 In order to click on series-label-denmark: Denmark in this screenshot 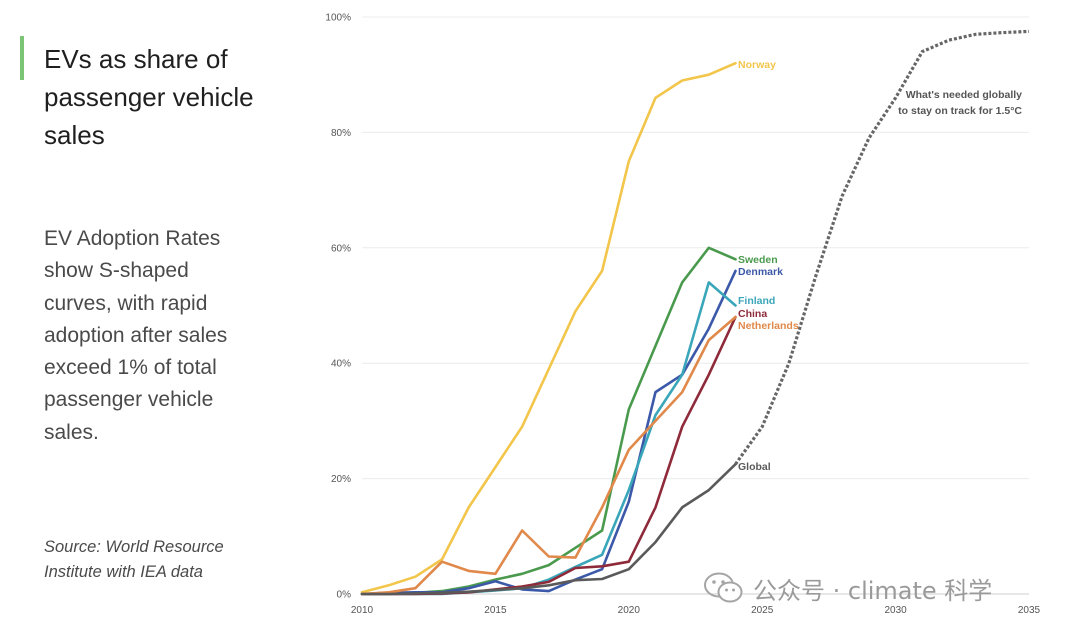, I will do `click(760, 272)`.